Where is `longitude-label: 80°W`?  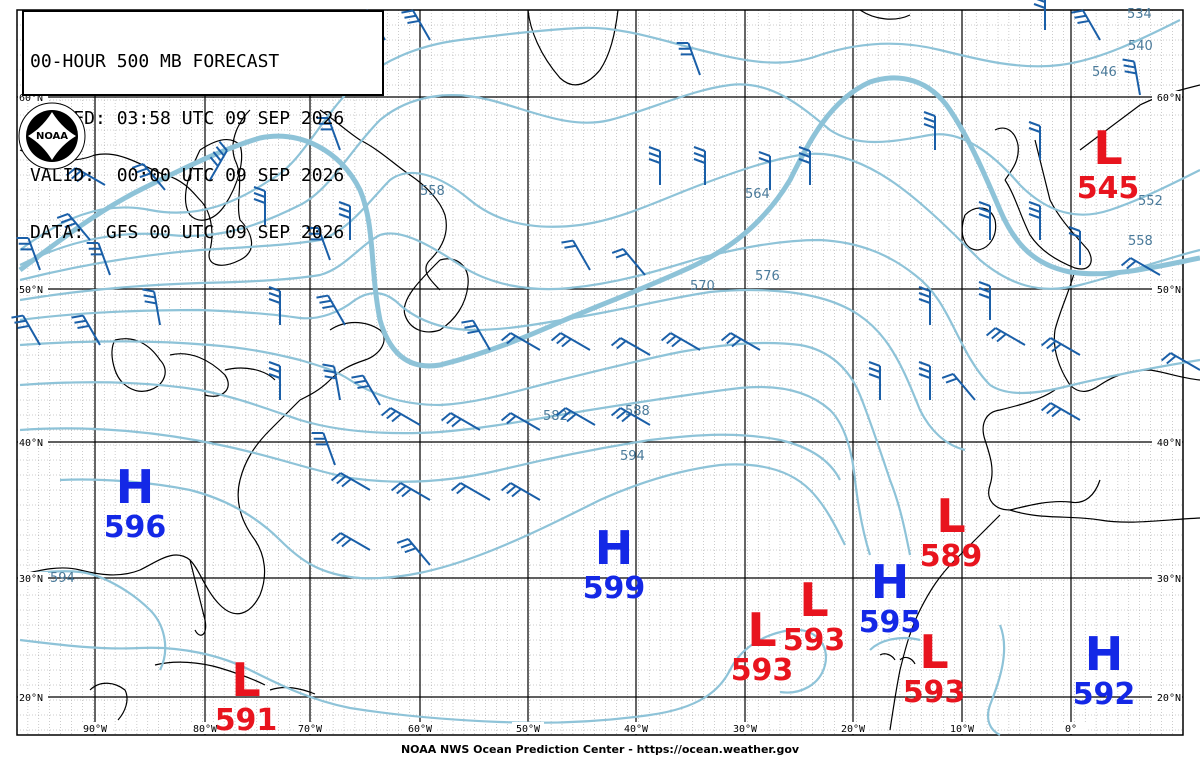
longitude-label: 80°W is located at coordinates (205, 729).